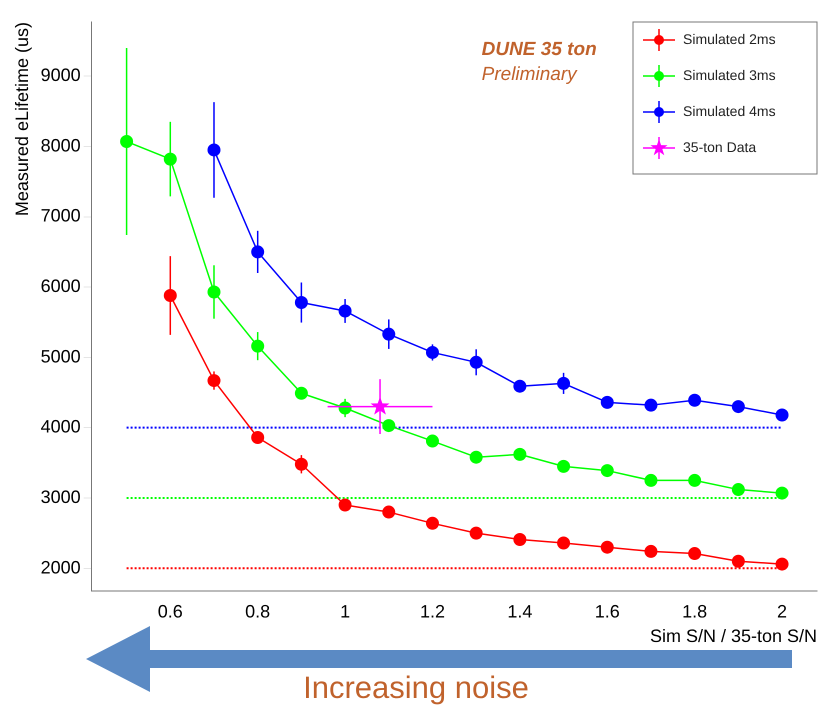  What do you see at coordinates (60, 286) in the screenshot?
I see `y-tick-label: 6000` at bounding box center [60, 286].